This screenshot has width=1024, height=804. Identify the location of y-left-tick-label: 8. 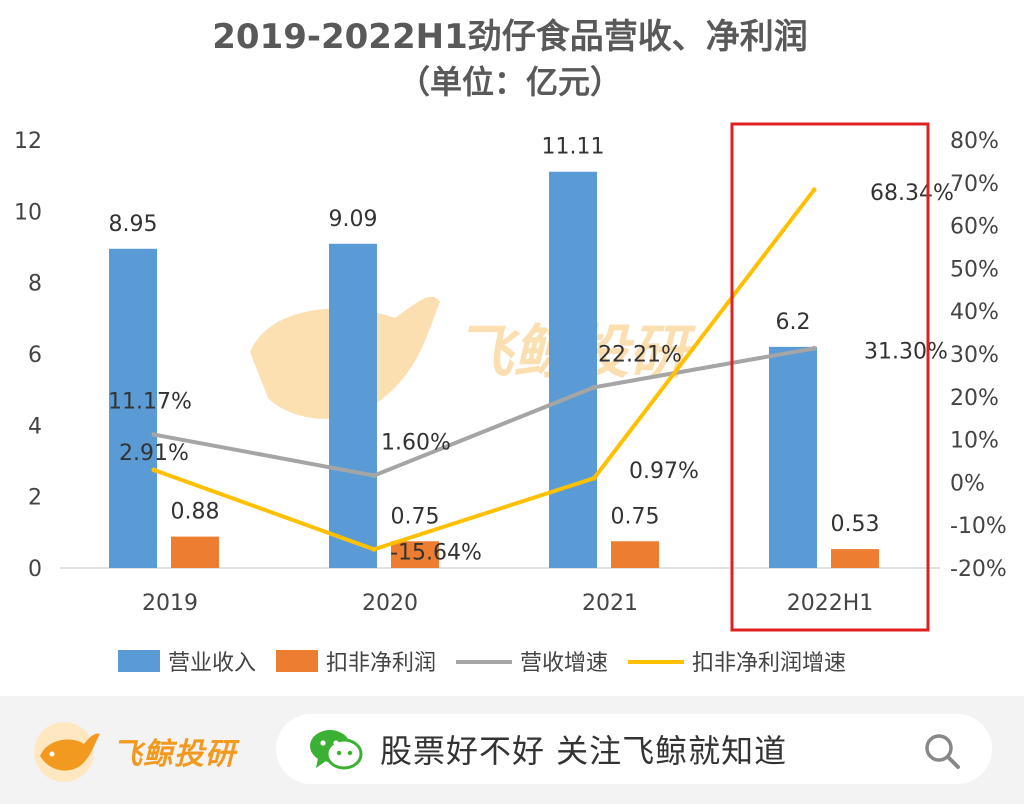
(35, 284).